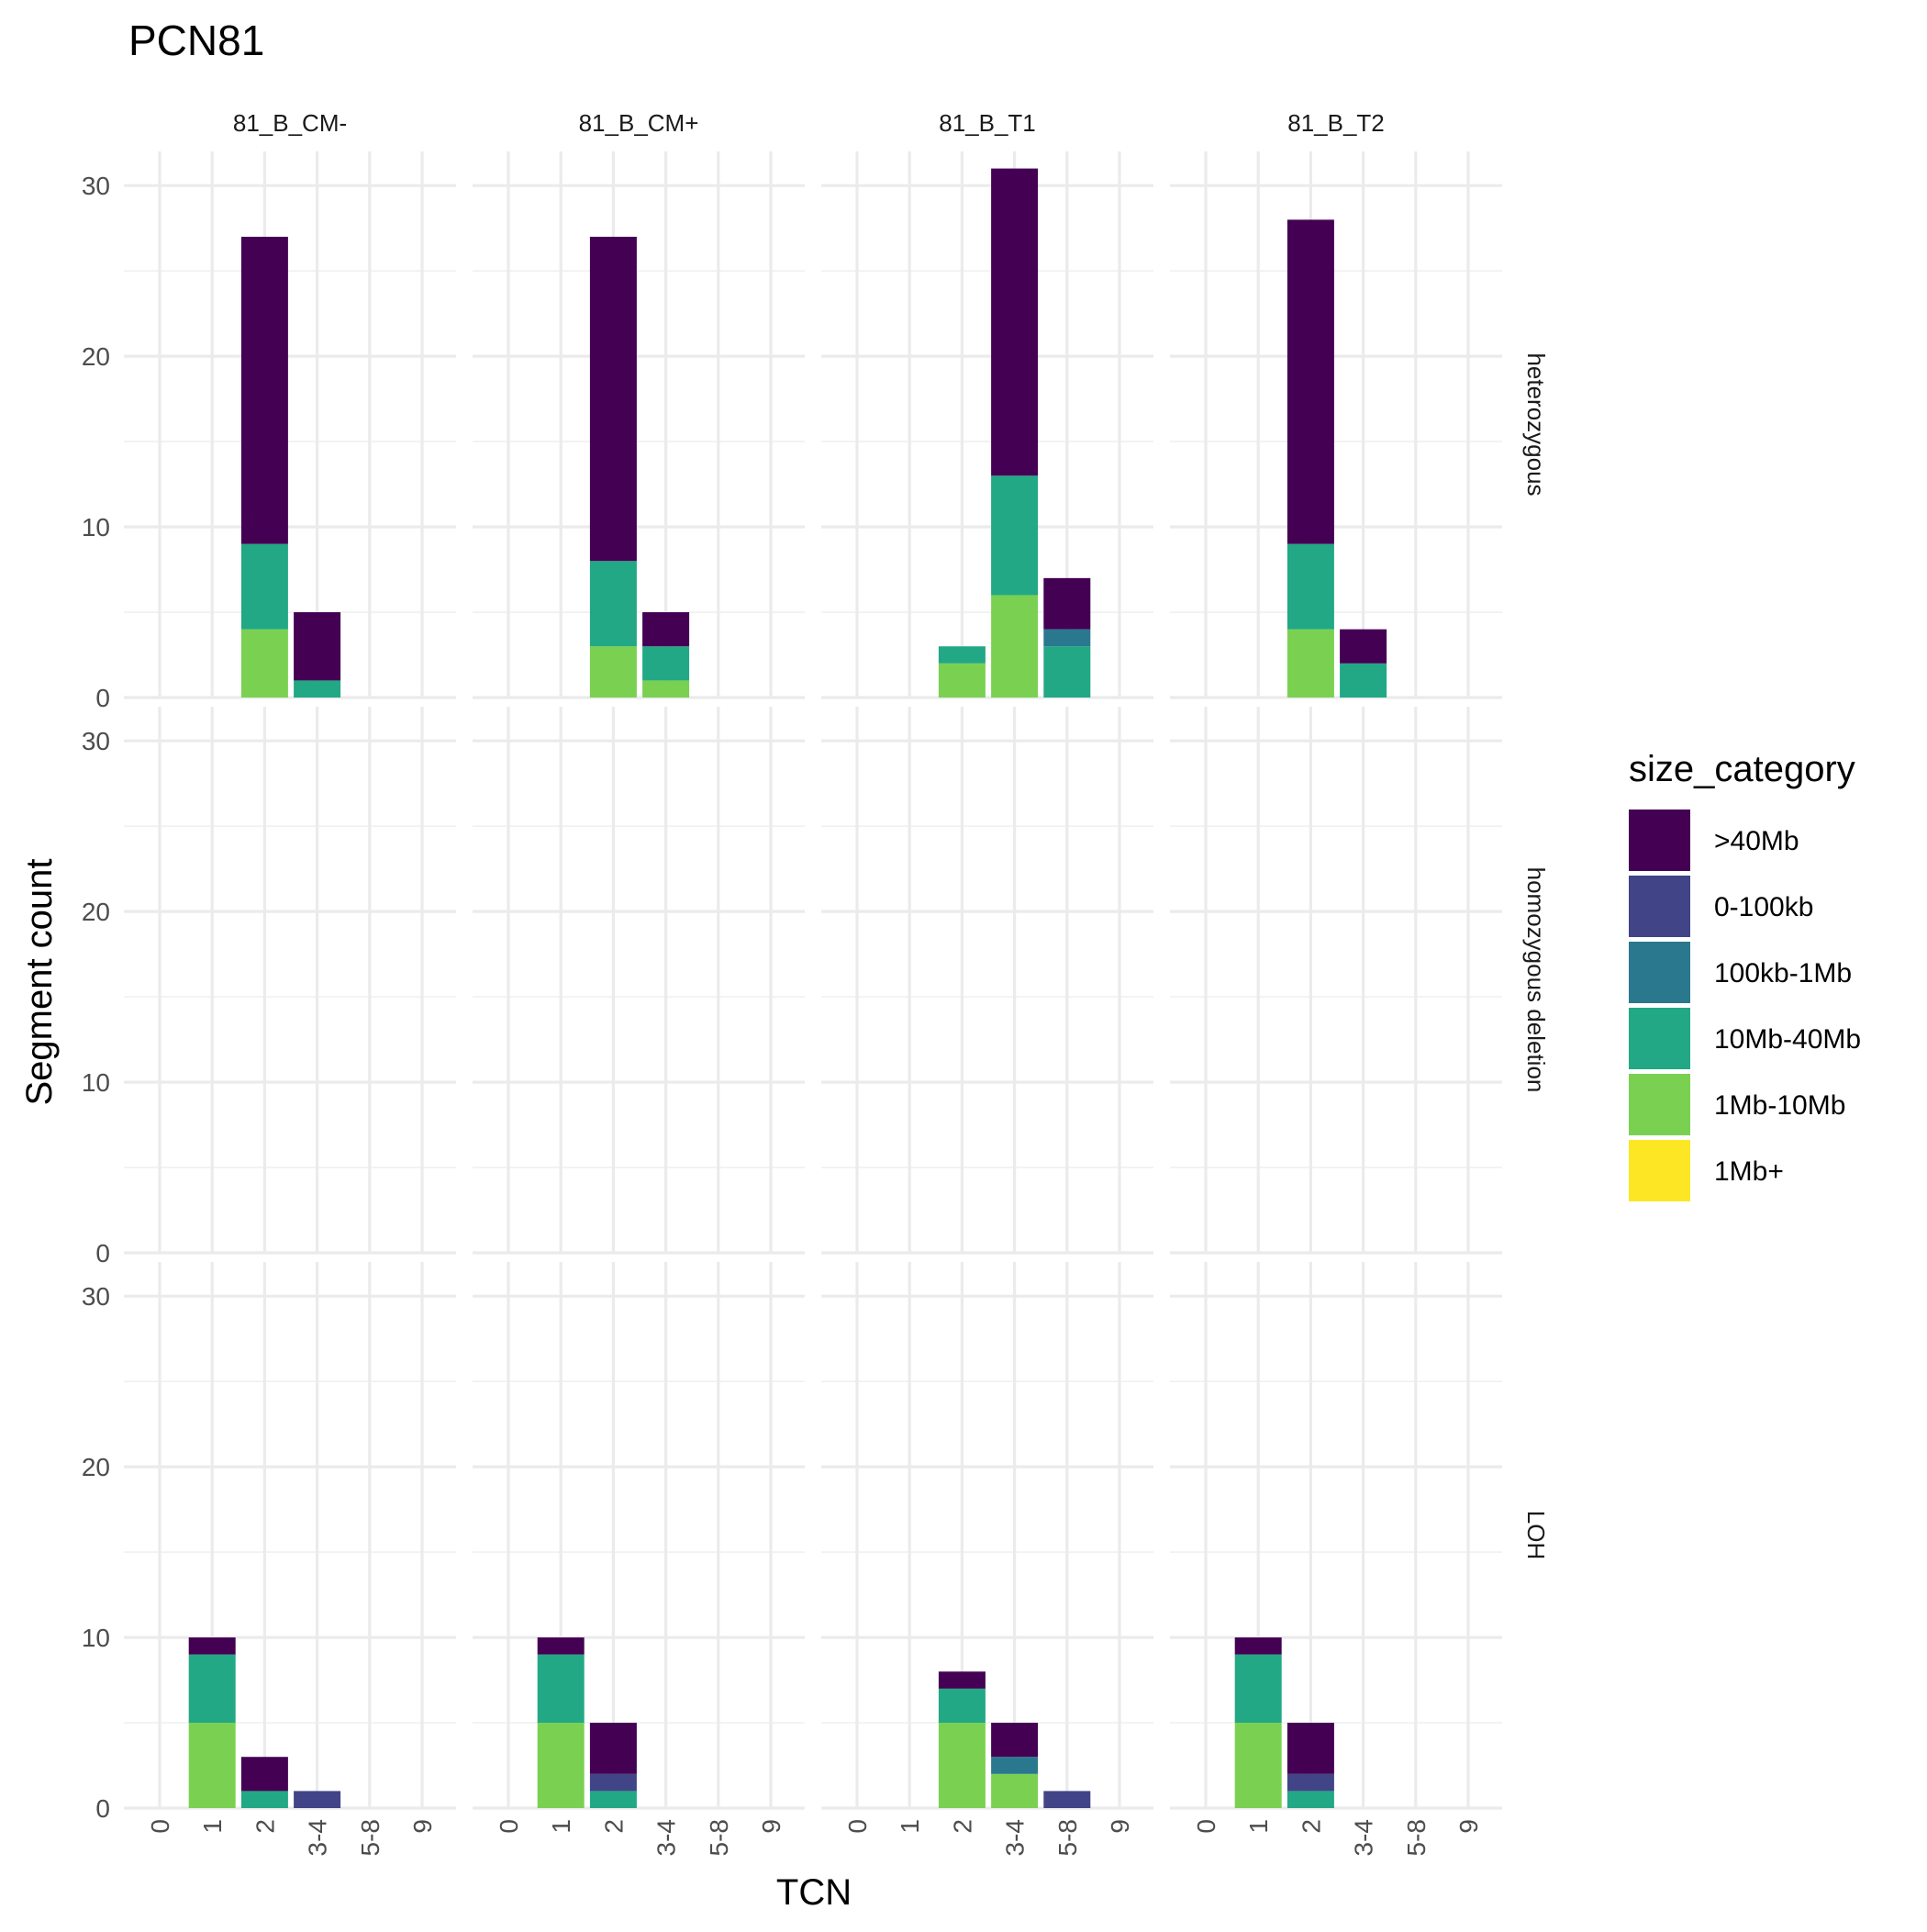  Describe the element at coordinates (1659, 906) in the screenshot. I see `legend-key-0-100kb` at that location.